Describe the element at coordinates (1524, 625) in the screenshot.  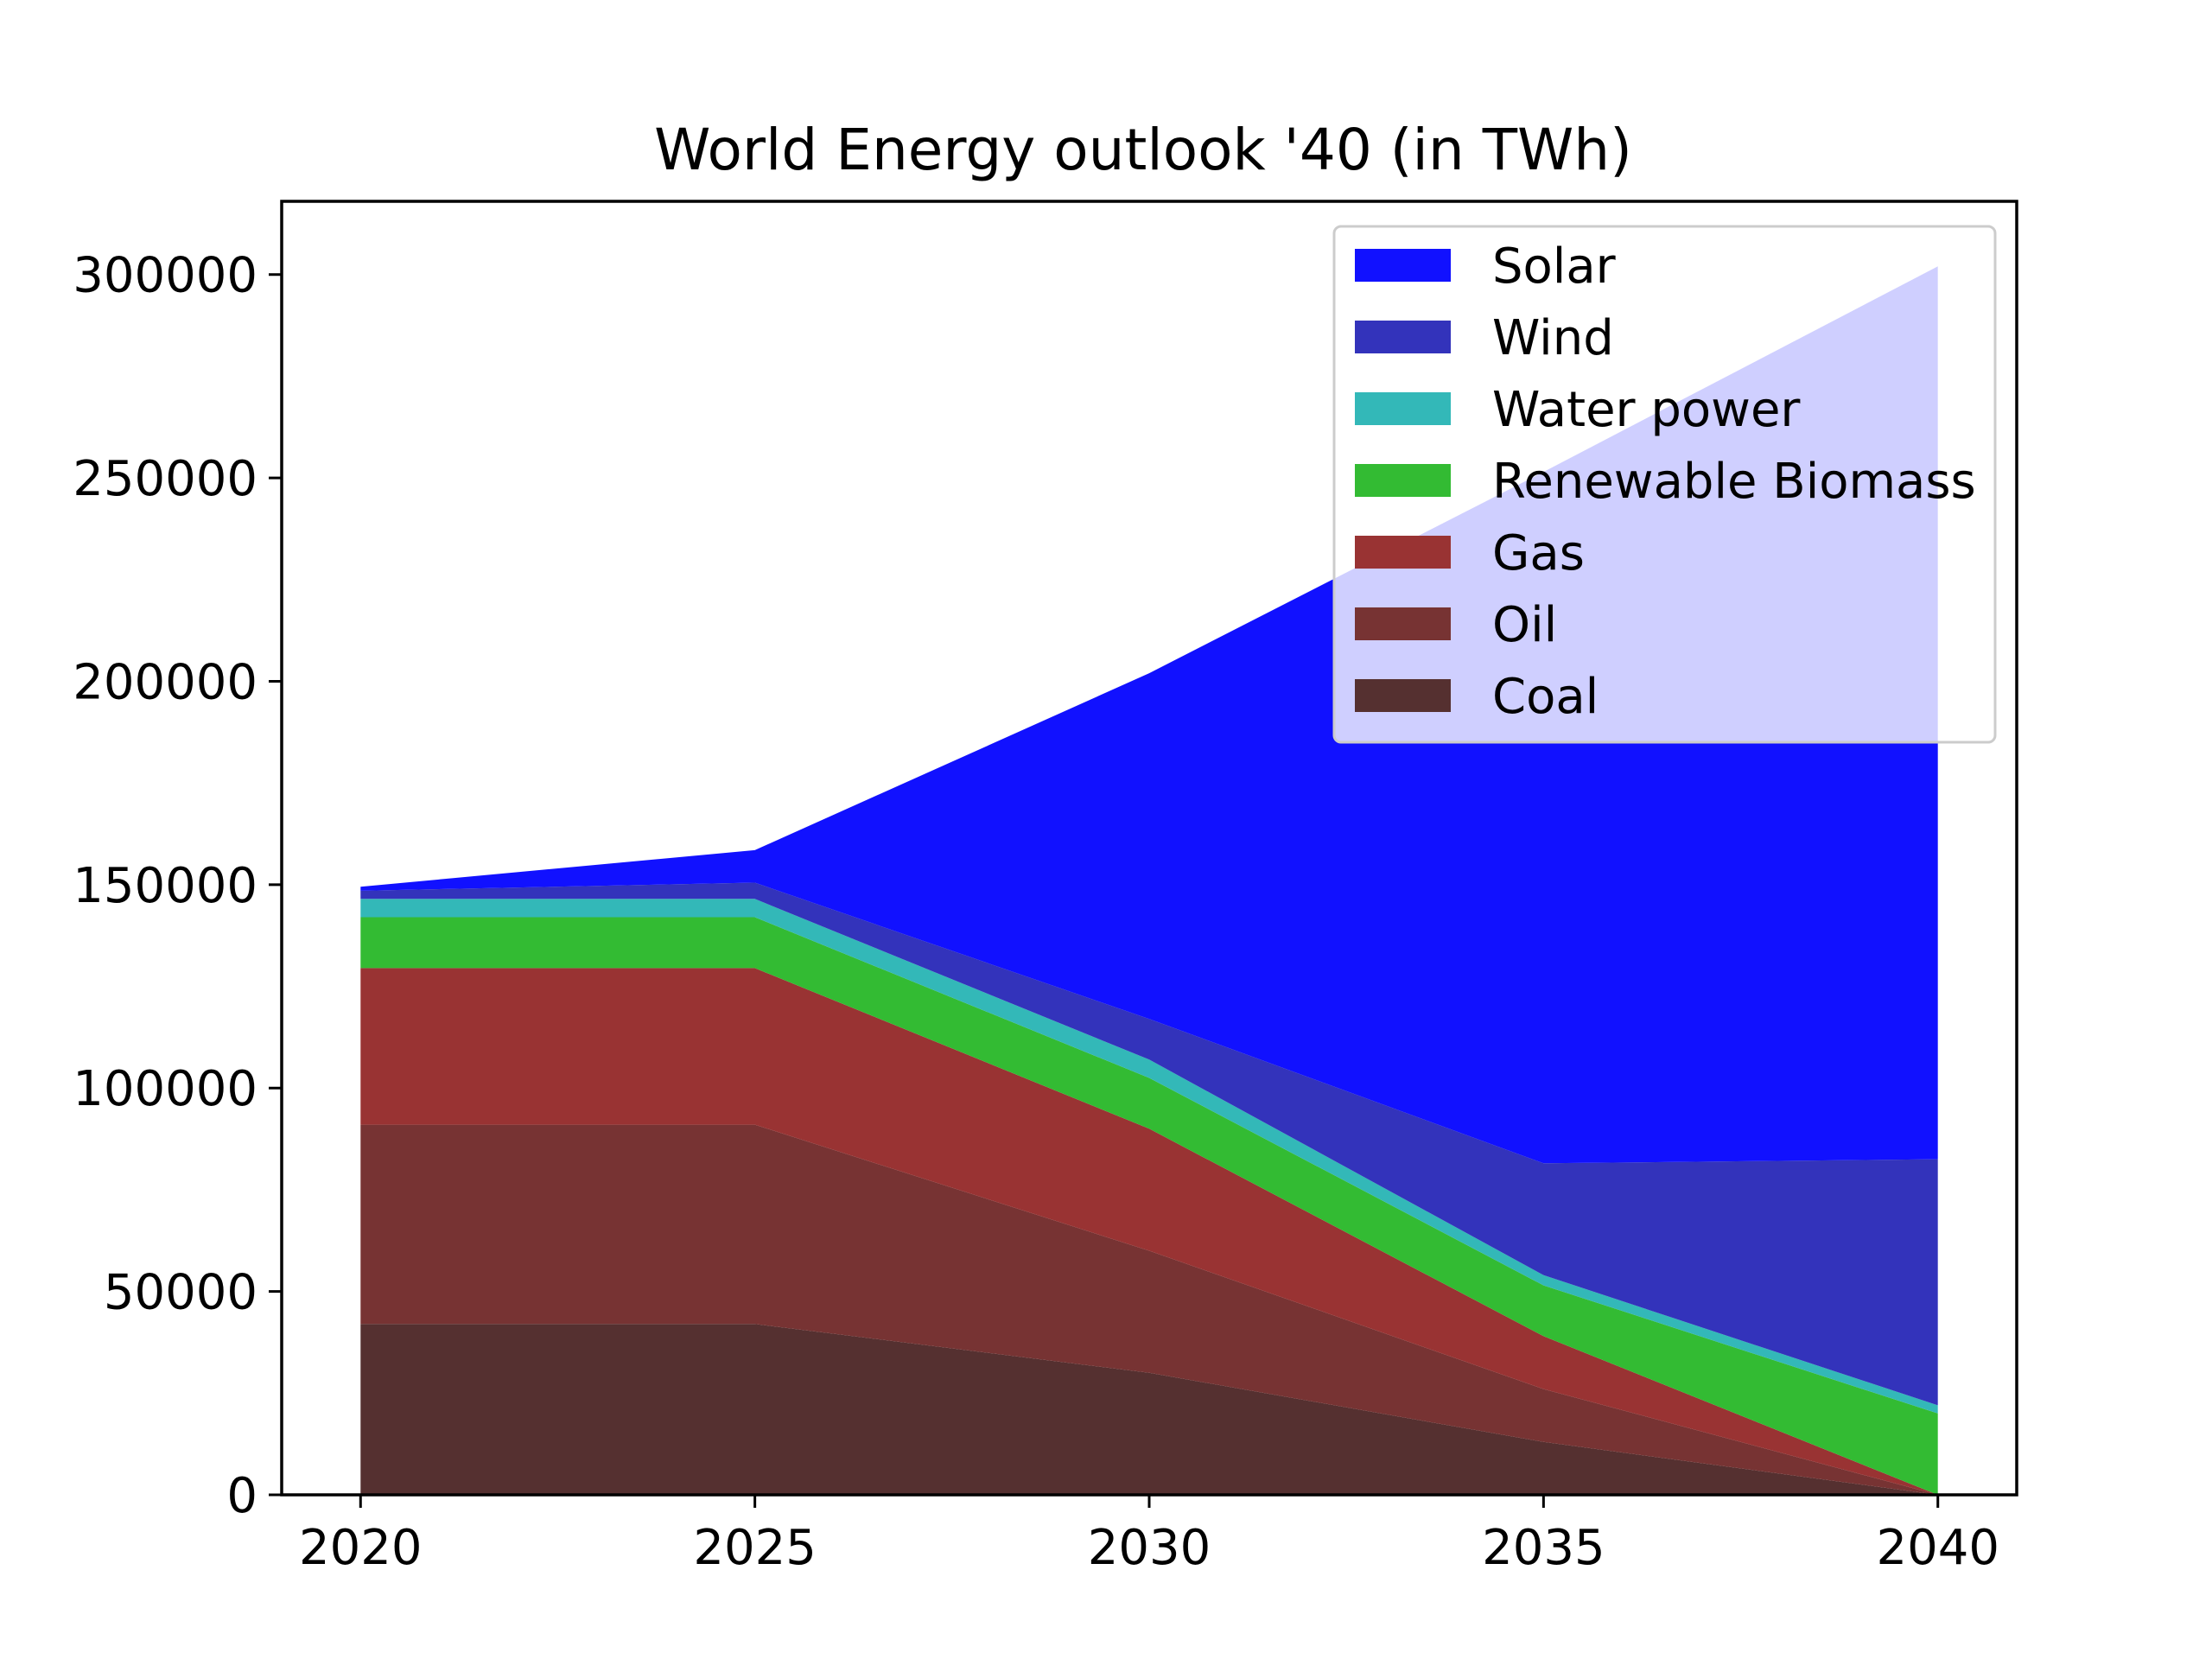
I see `legend-label-oil: Oil` at that location.